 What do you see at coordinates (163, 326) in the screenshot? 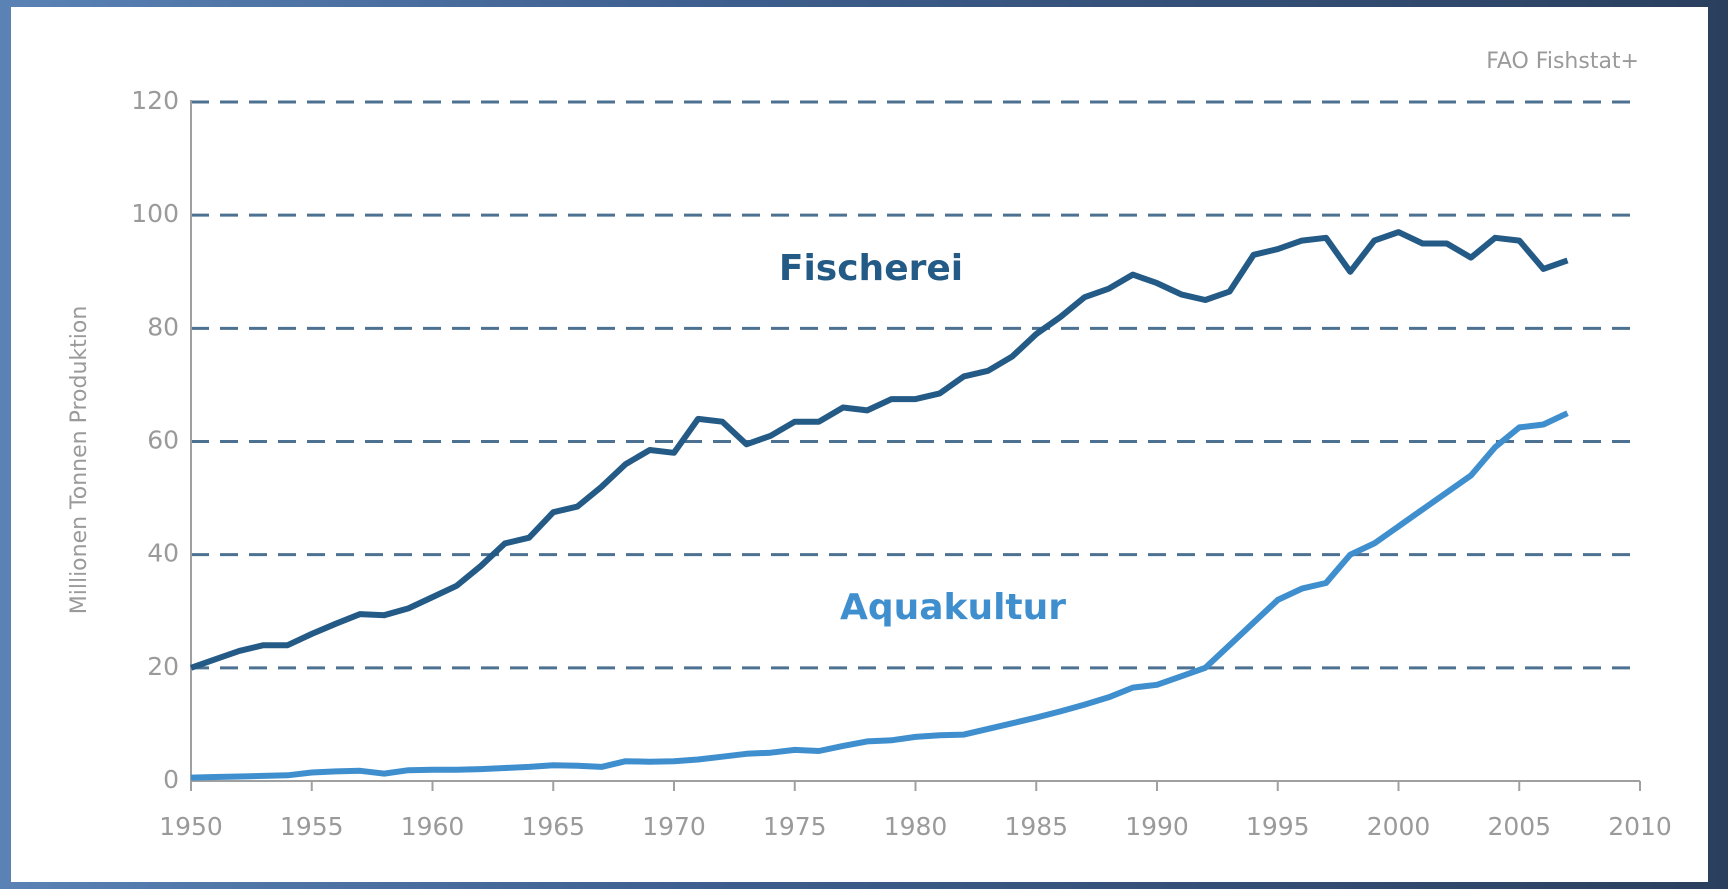
I see `y-tick-label: 80` at bounding box center [163, 326].